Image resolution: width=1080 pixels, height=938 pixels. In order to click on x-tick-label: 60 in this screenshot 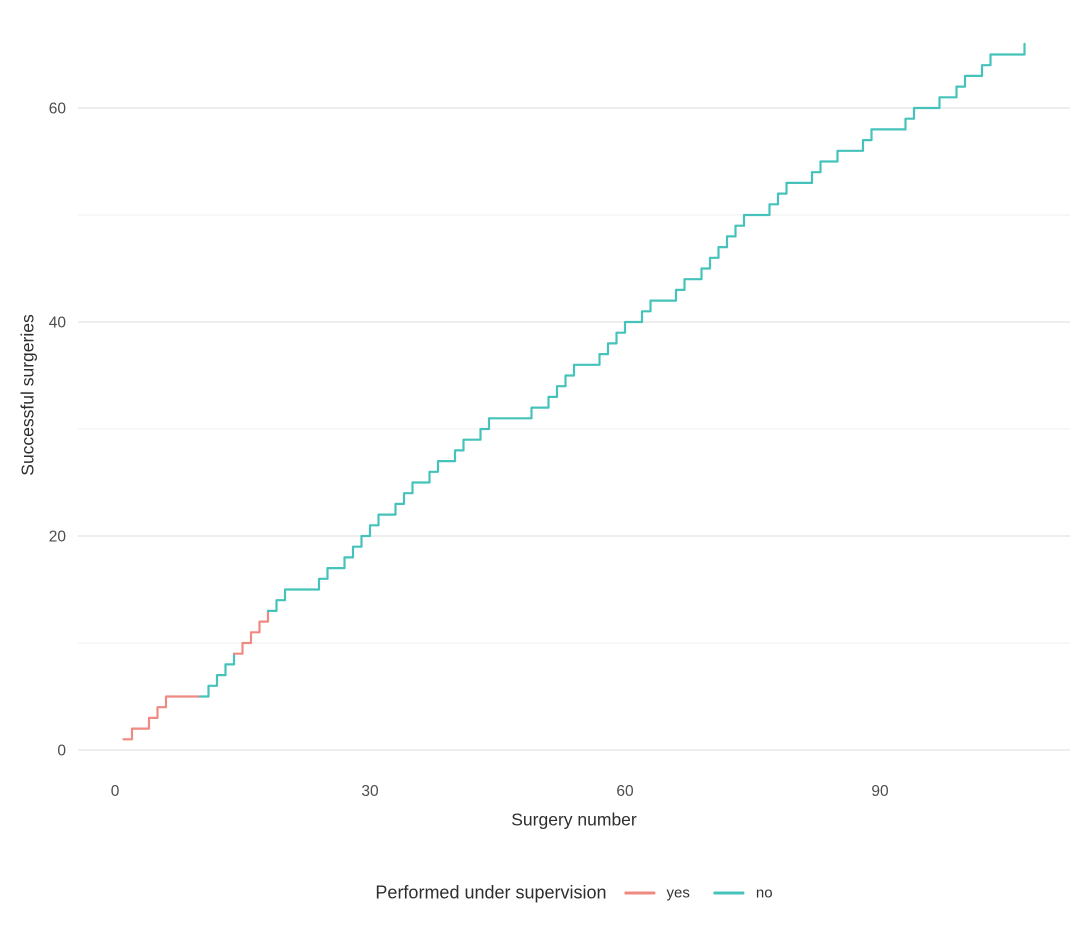, I will do `click(625, 791)`.